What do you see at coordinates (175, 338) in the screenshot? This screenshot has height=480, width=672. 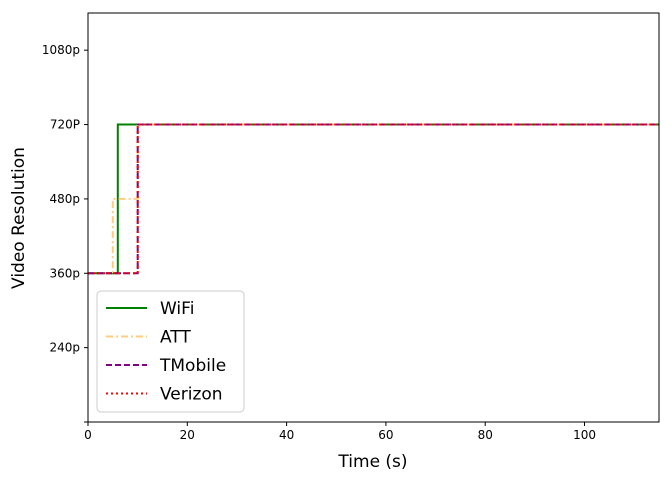 I see `legend-label-att: ATT` at bounding box center [175, 338].